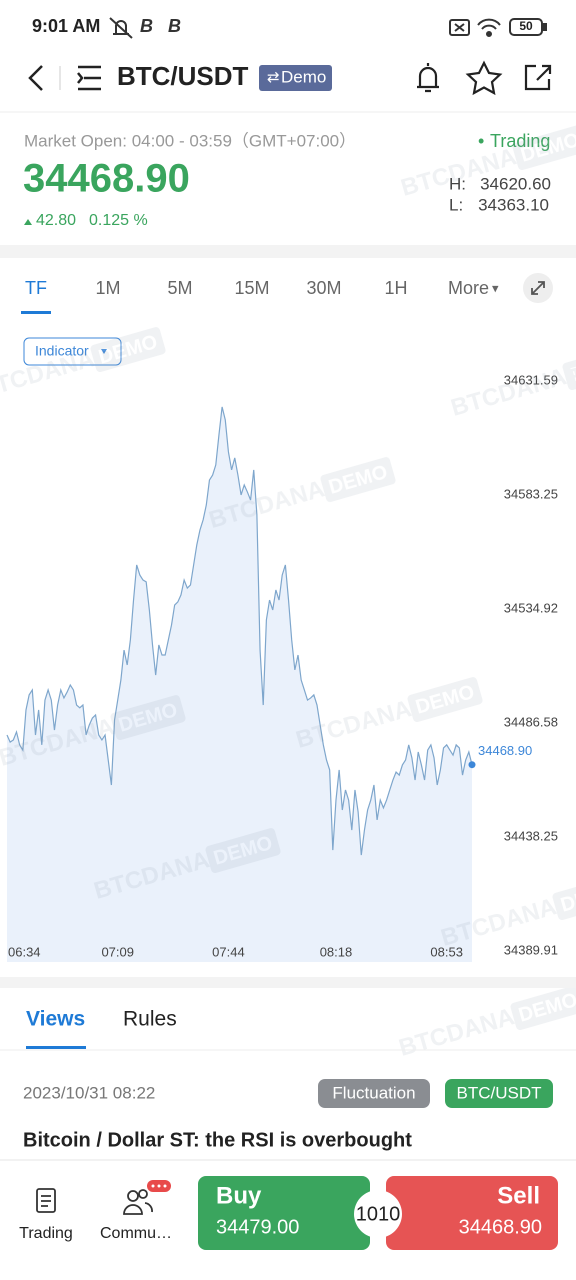 The width and height of the screenshot is (576, 1280). What do you see at coordinates (228, 951) in the screenshot?
I see `x-tick-label: 07:44` at bounding box center [228, 951].